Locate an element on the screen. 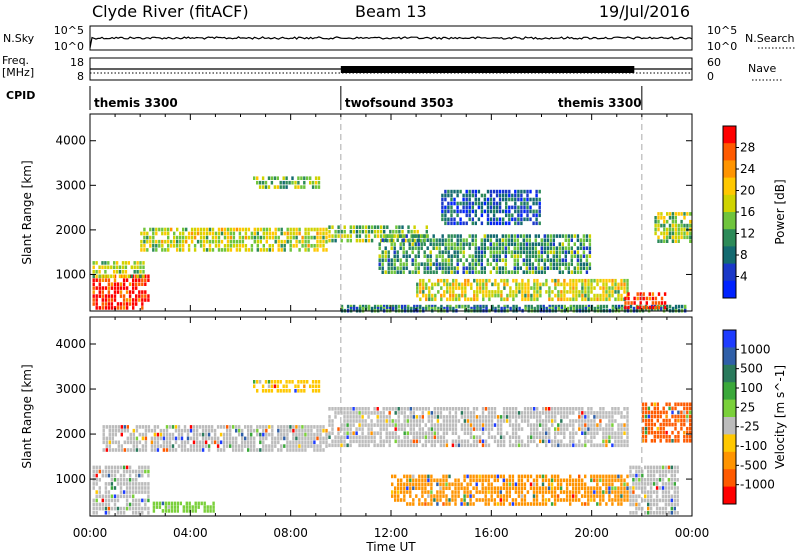  colorbar-swatch is located at coordinates (729, 391).